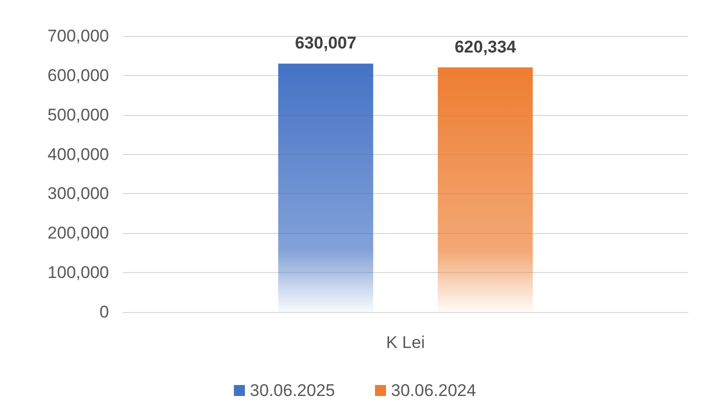 The image size is (710, 414). What do you see at coordinates (78, 194) in the screenshot?
I see `y-tick-label: 300,000` at bounding box center [78, 194].